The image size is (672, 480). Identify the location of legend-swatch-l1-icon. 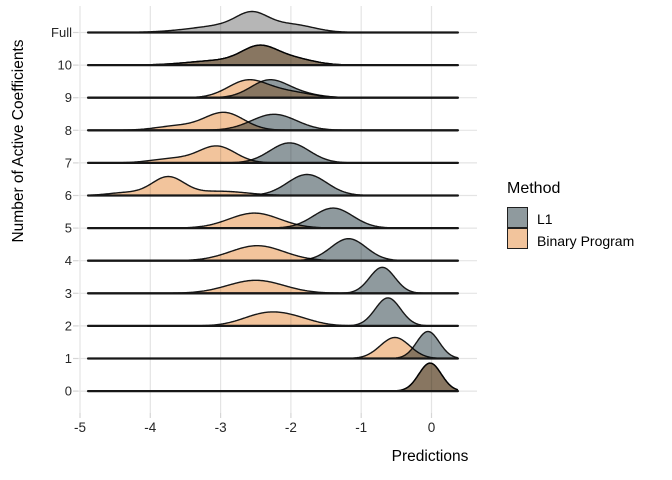
(517, 217).